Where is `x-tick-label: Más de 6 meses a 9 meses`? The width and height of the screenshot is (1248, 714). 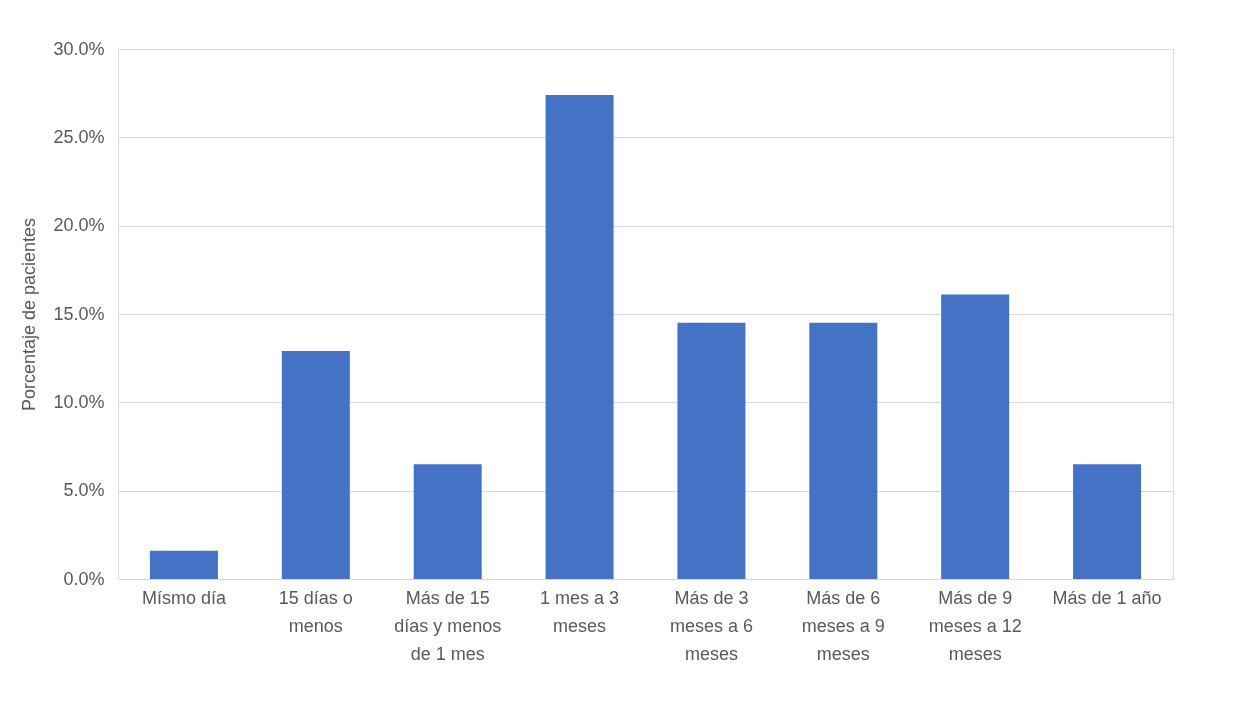 x-tick-label: Más de 6 meses a 9 meses is located at coordinates (843, 625).